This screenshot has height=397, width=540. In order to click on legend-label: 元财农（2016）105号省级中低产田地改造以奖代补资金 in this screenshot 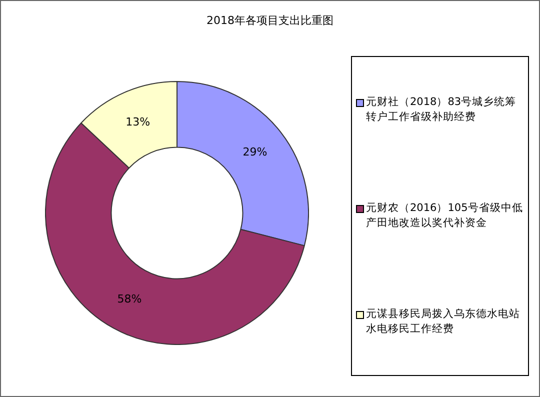, I will do `click(445, 216)`.